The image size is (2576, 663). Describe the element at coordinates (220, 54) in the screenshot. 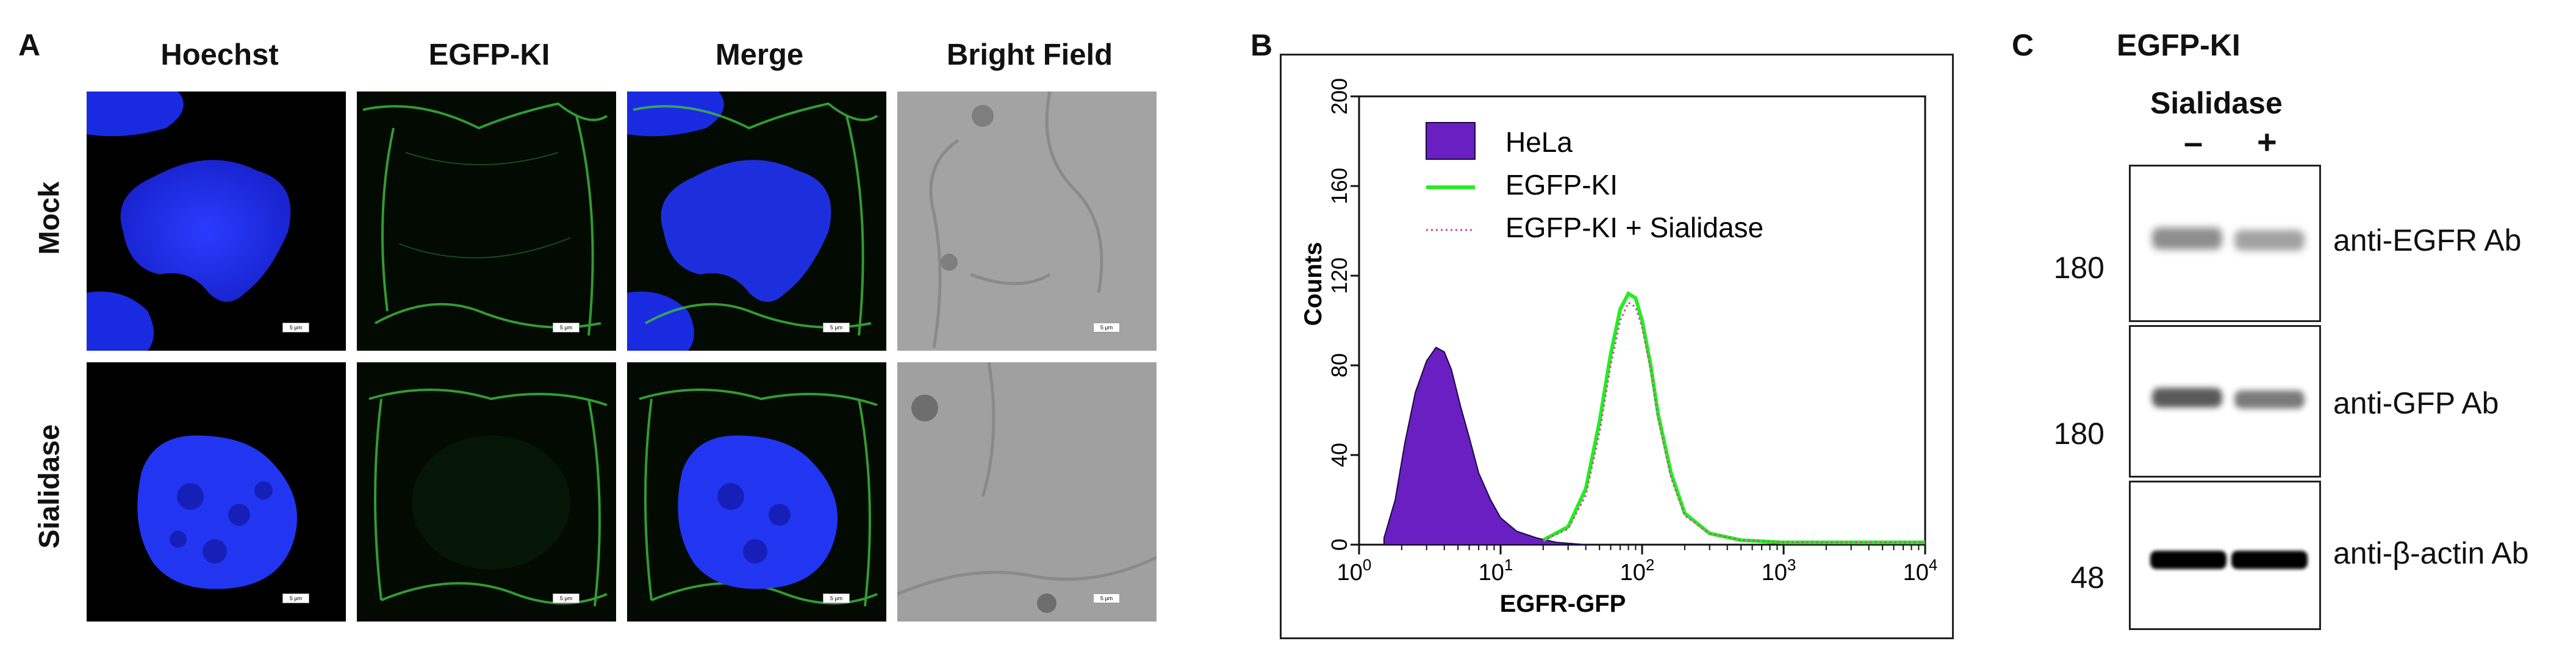

I see `column-title-hoechst: Hoechst` at that location.